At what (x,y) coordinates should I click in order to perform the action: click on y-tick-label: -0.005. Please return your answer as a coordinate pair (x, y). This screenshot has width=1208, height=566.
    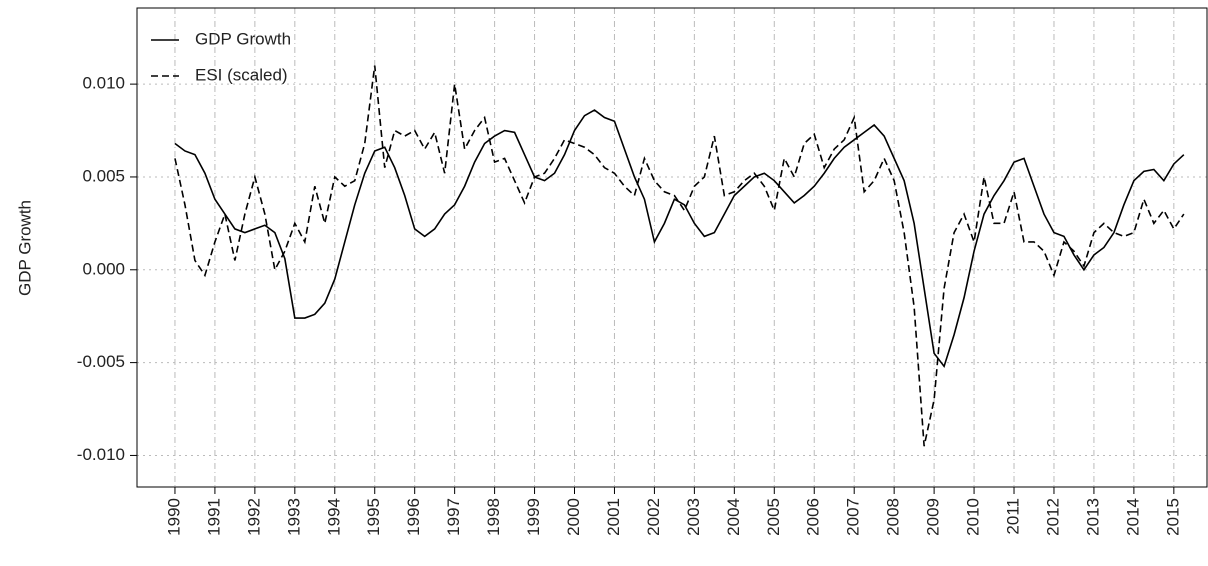
    Looking at the image, I should click on (101, 361).